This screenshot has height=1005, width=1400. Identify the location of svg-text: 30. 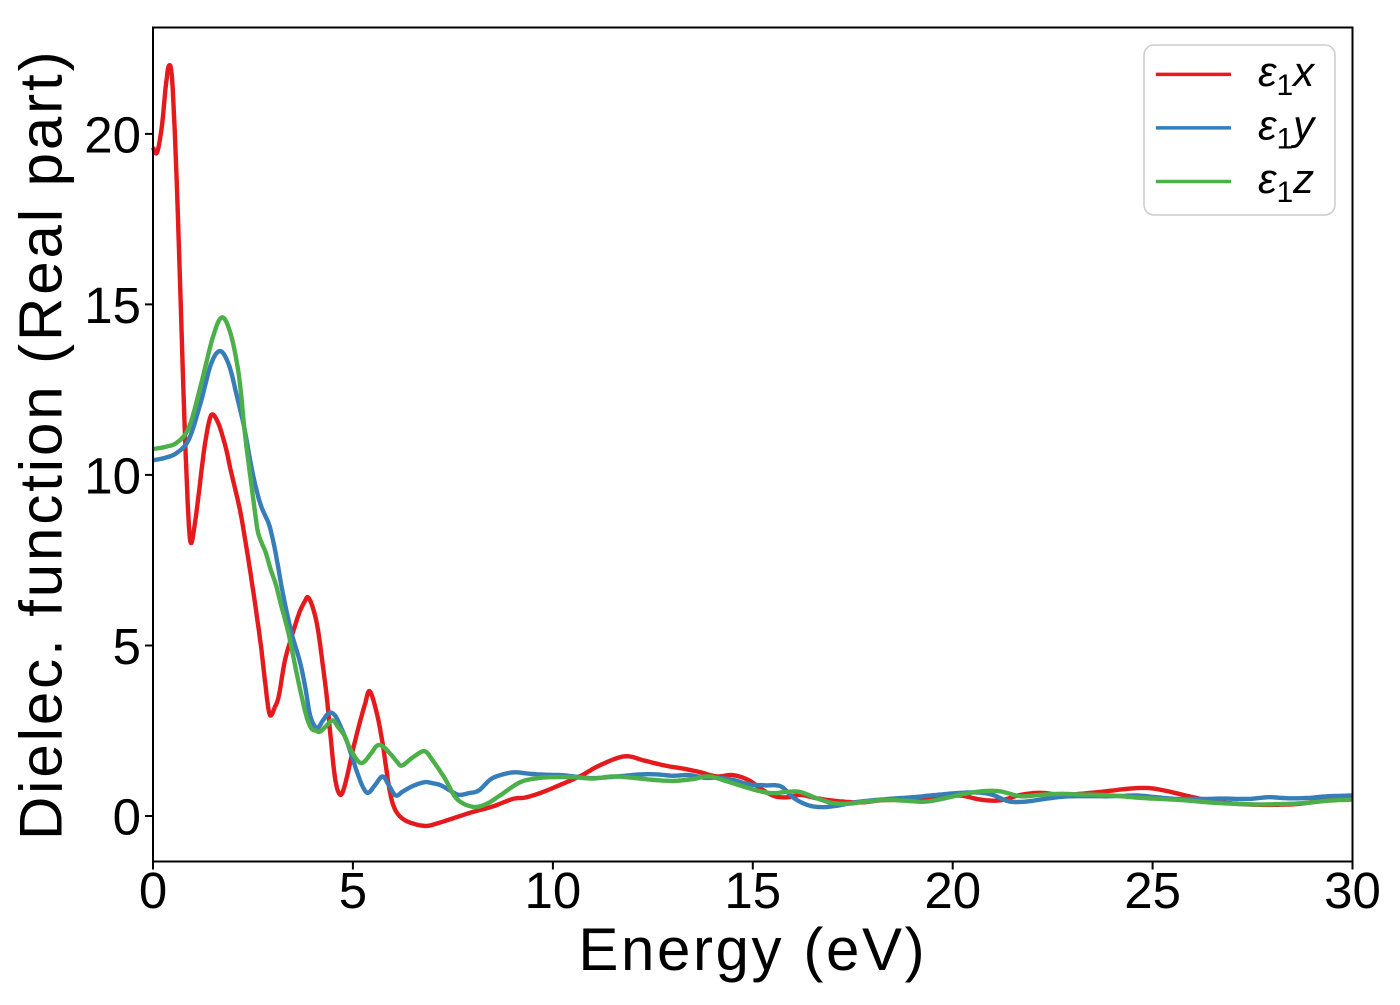
(1352, 890).